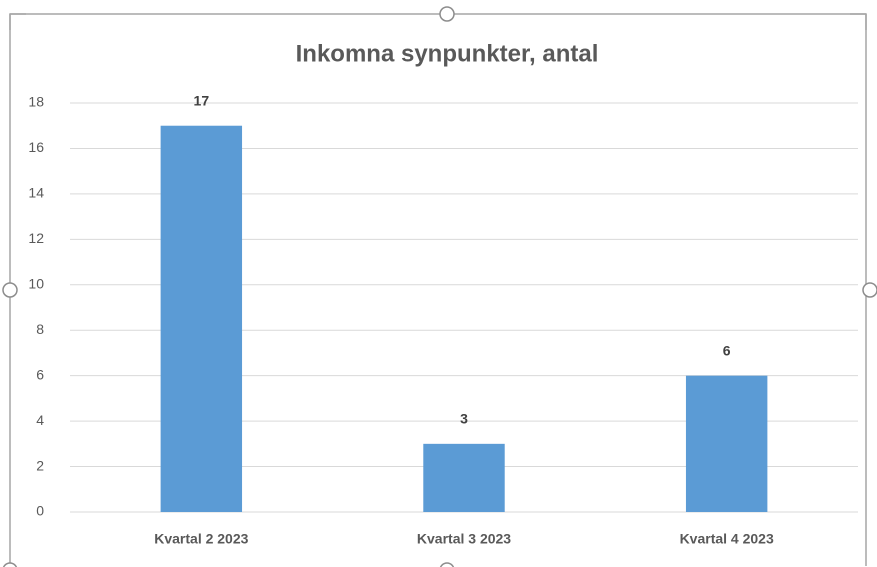  I want to click on y-tick-label: 0, so click(40, 511).